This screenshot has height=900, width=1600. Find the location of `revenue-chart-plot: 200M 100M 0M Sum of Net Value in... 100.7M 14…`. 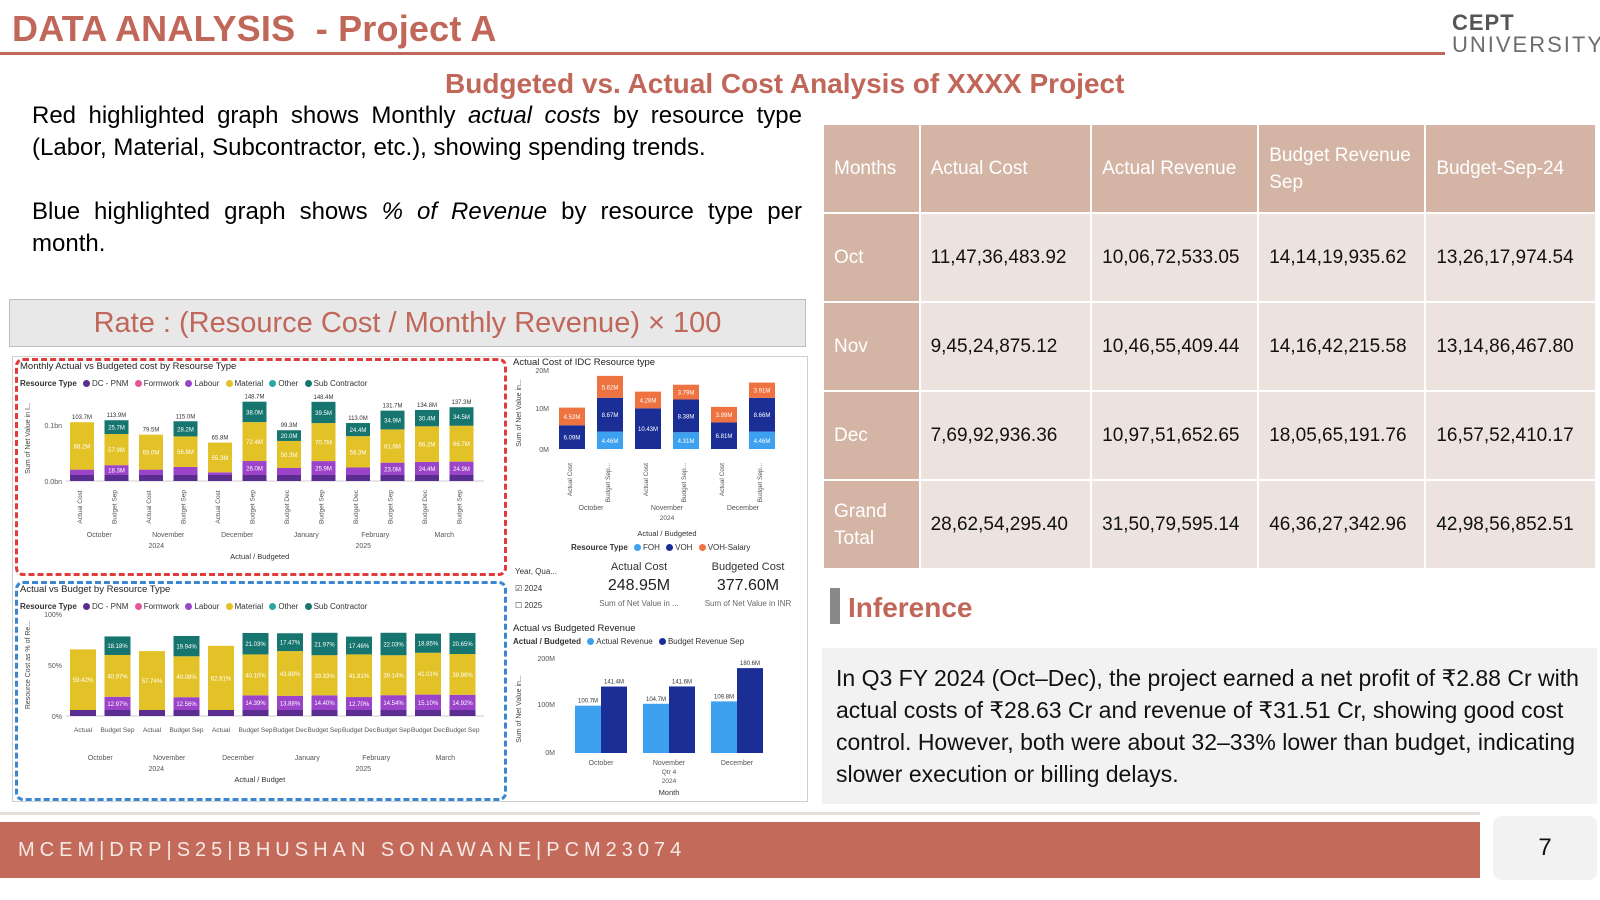

revenue-chart-plot: 200M 100M 0M Sum of Net Value in... 100.7M 14… is located at coordinates (639, 726).